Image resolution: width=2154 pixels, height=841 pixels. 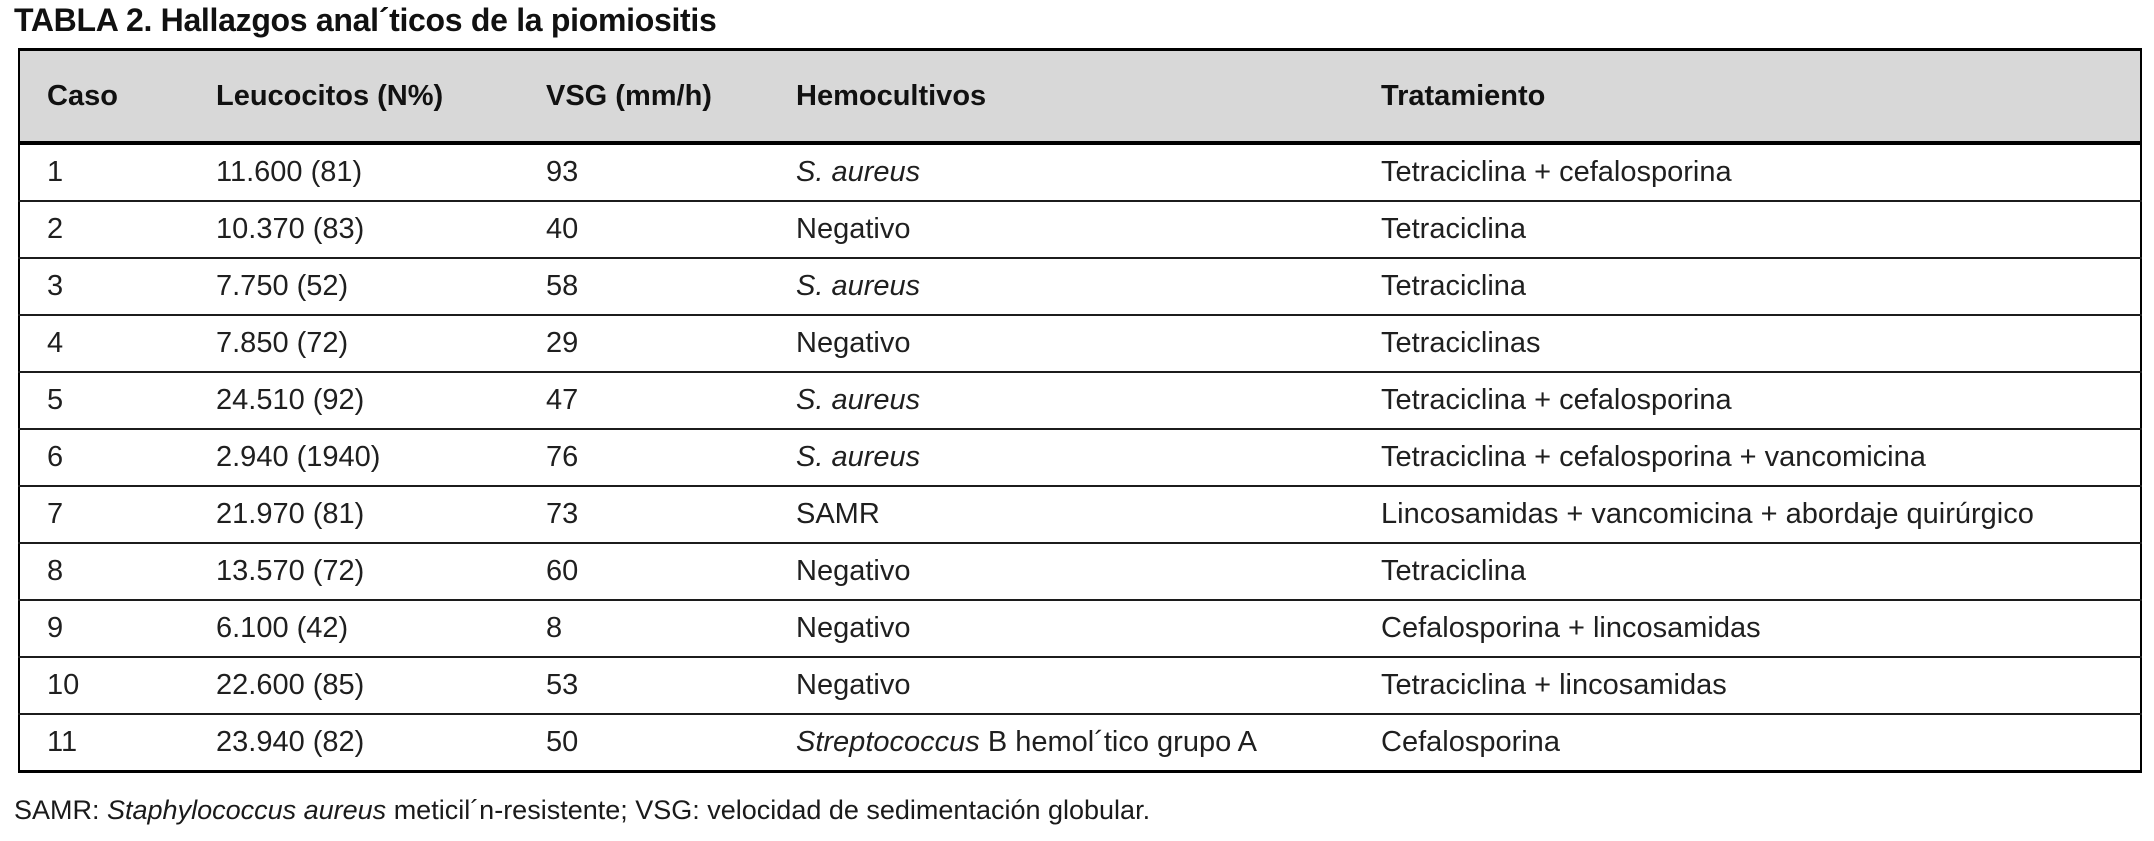 I want to click on cell-caso: 1, so click(x=55, y=172).